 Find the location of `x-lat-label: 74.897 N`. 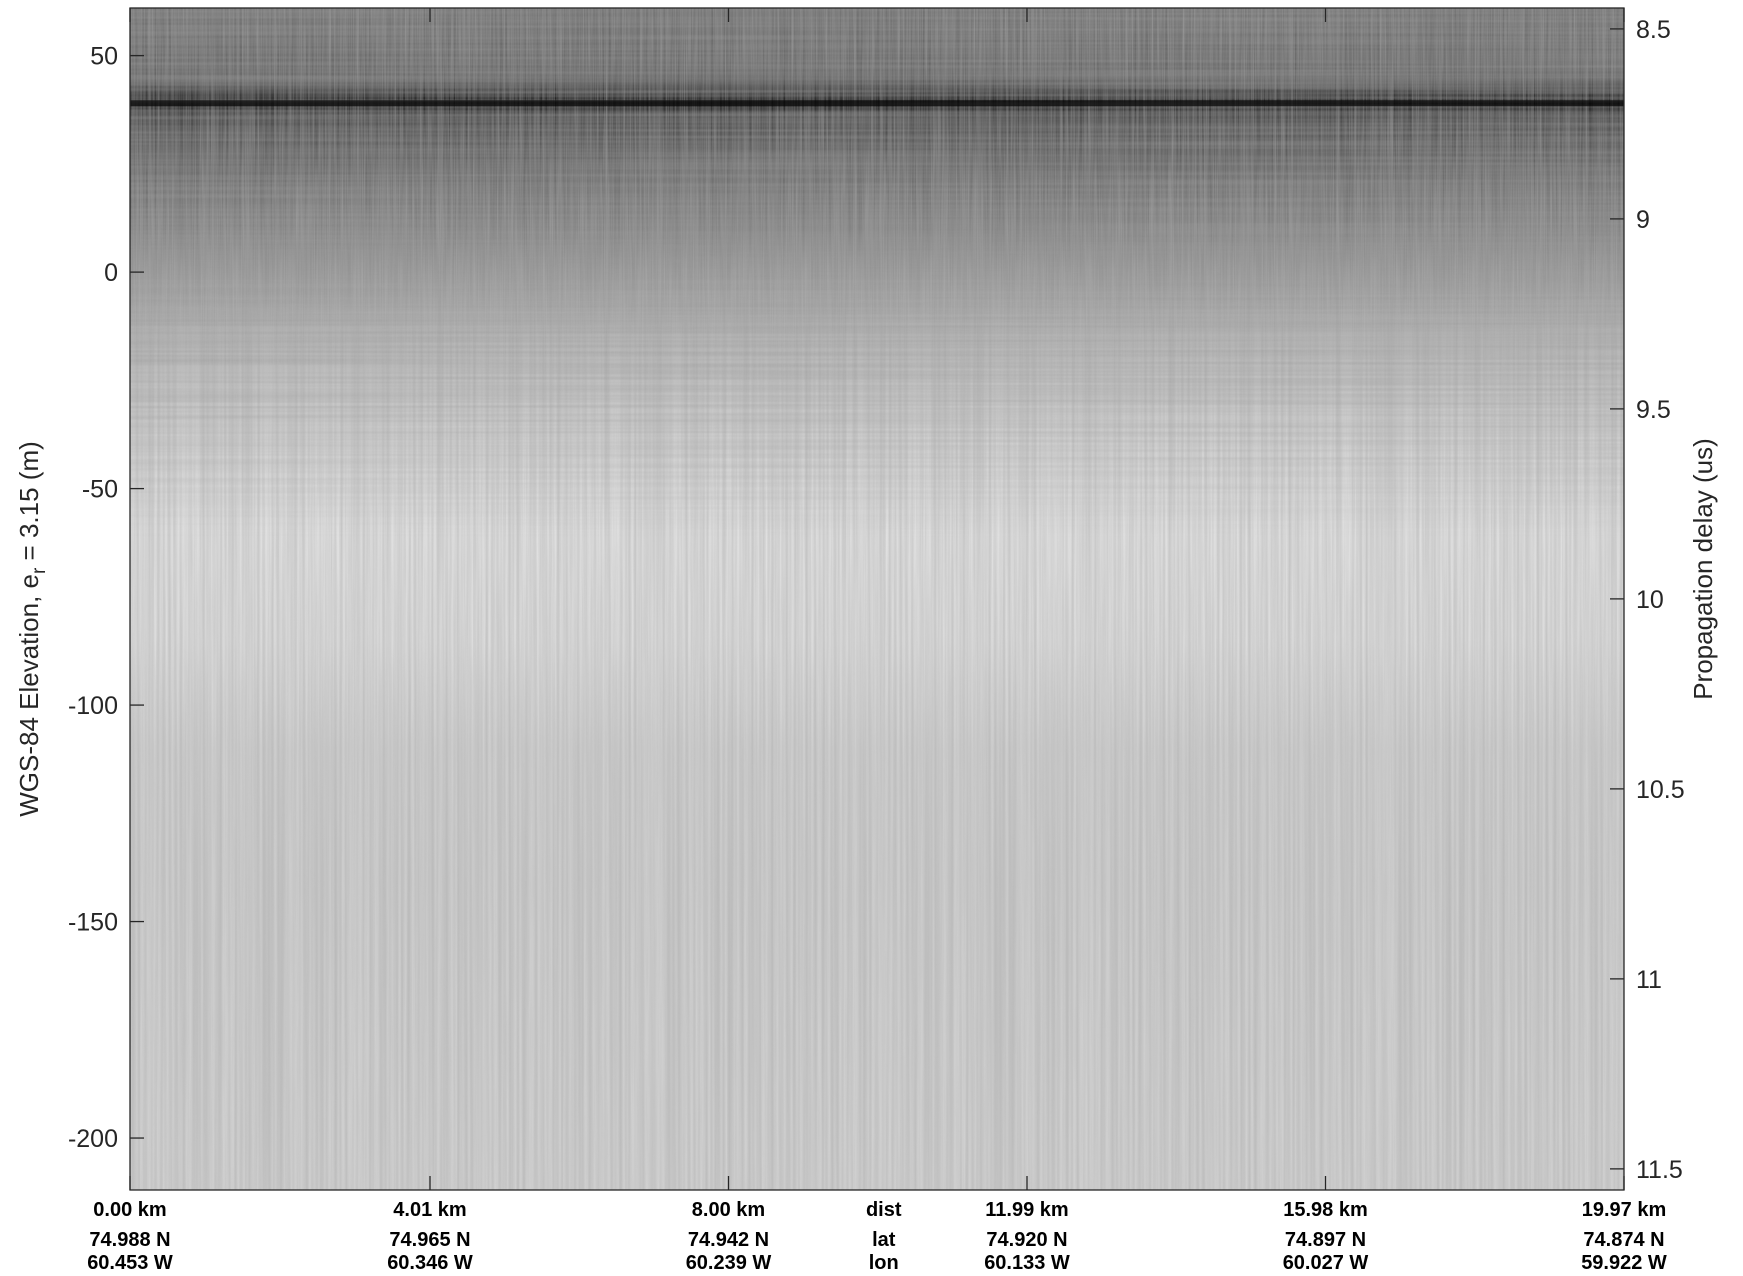

x-lat-label: 74.897 N is located at coordinates (1325, 1240).